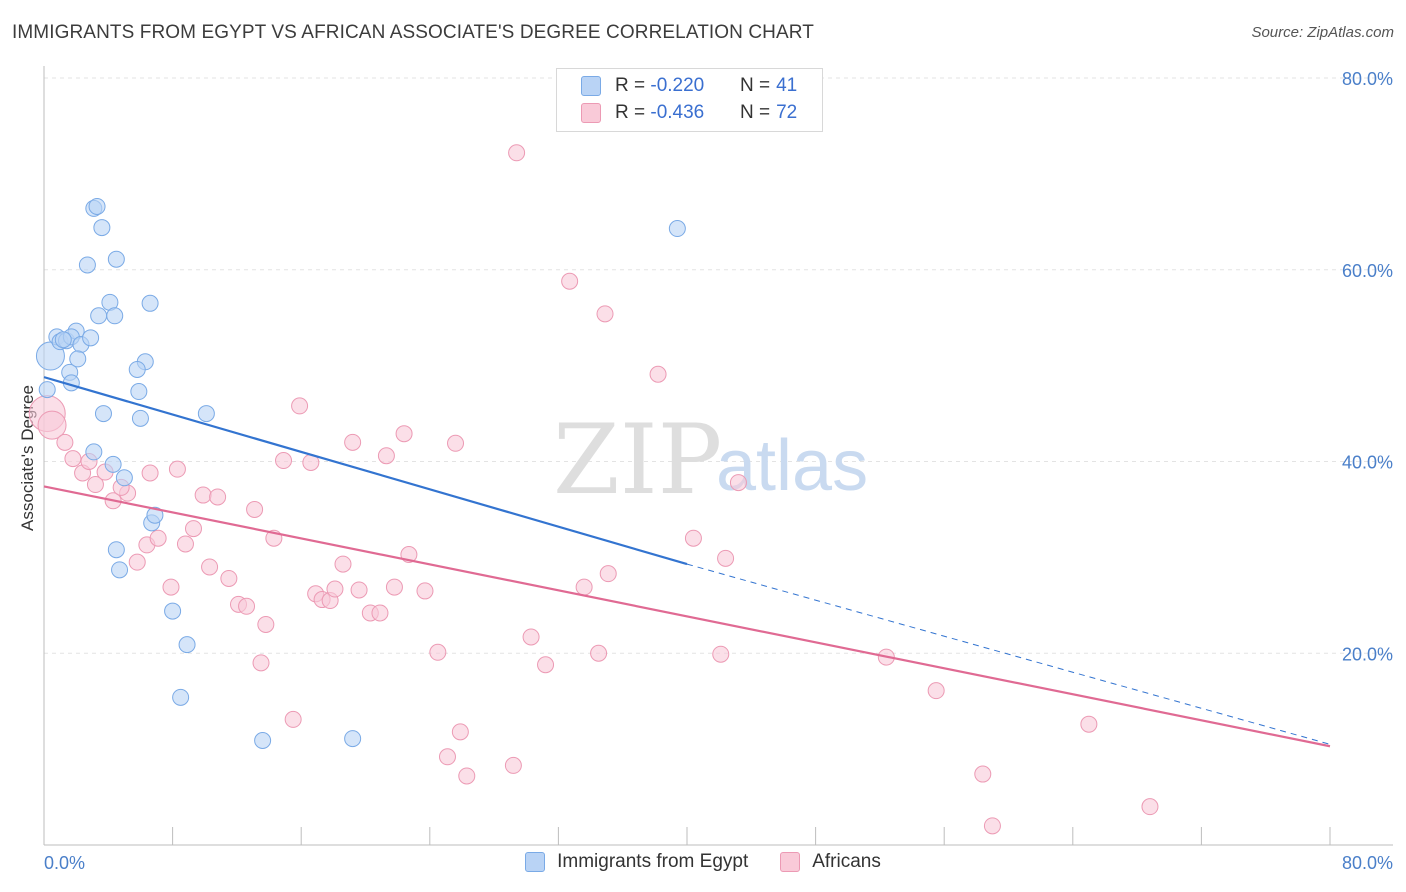  I want to click on legend-label-egypt: Immigrants from Egypt, so click(653, 861).